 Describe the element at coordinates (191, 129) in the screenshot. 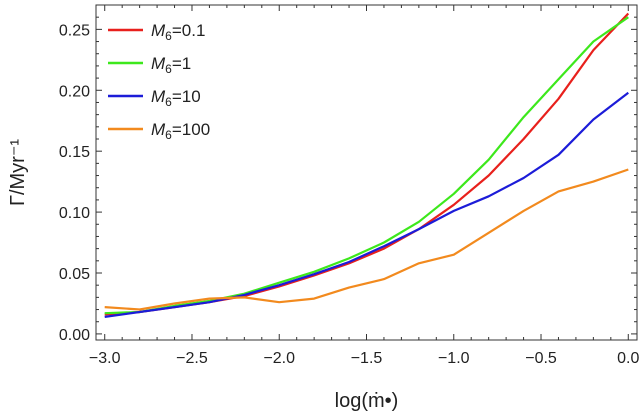

I see `legend-label-value: =100` at that location.